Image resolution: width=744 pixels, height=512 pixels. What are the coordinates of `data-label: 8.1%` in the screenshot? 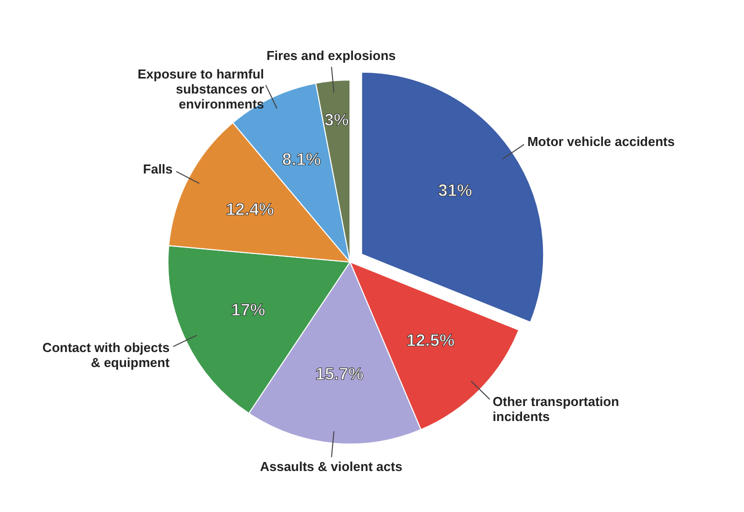 It's located at (301, 160).